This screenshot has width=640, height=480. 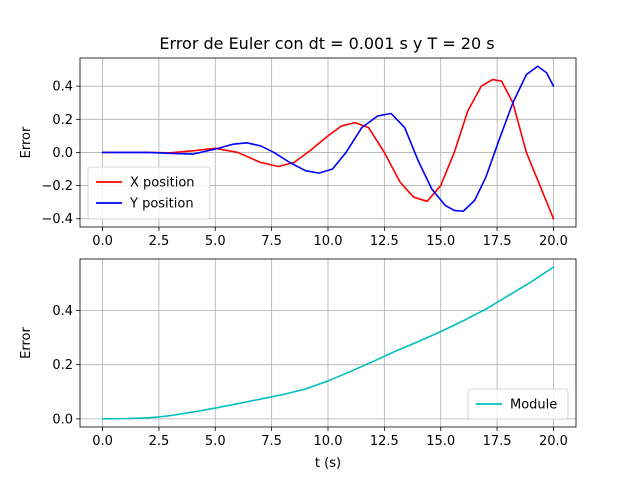 What do you see at coordinates (497, 241) in the screenshot?
I see `top-x-tick-label-7: 17.5` at bounding box center [497, 241].